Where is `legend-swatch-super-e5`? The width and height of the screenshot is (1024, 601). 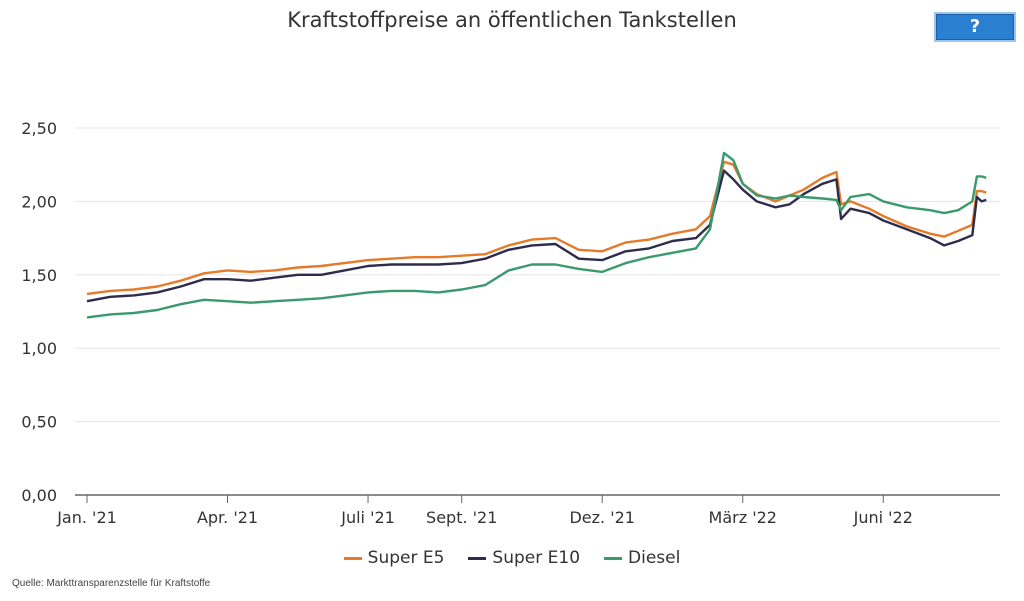
legend-swatch-super-e5 is located at coordinates (352, 558).